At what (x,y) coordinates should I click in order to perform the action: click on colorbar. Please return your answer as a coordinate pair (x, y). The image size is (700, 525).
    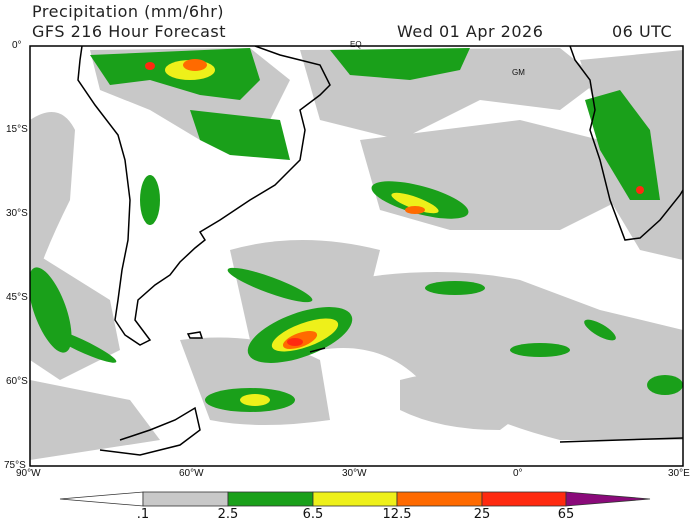
    Looking at the image, I should click on (355, 499).